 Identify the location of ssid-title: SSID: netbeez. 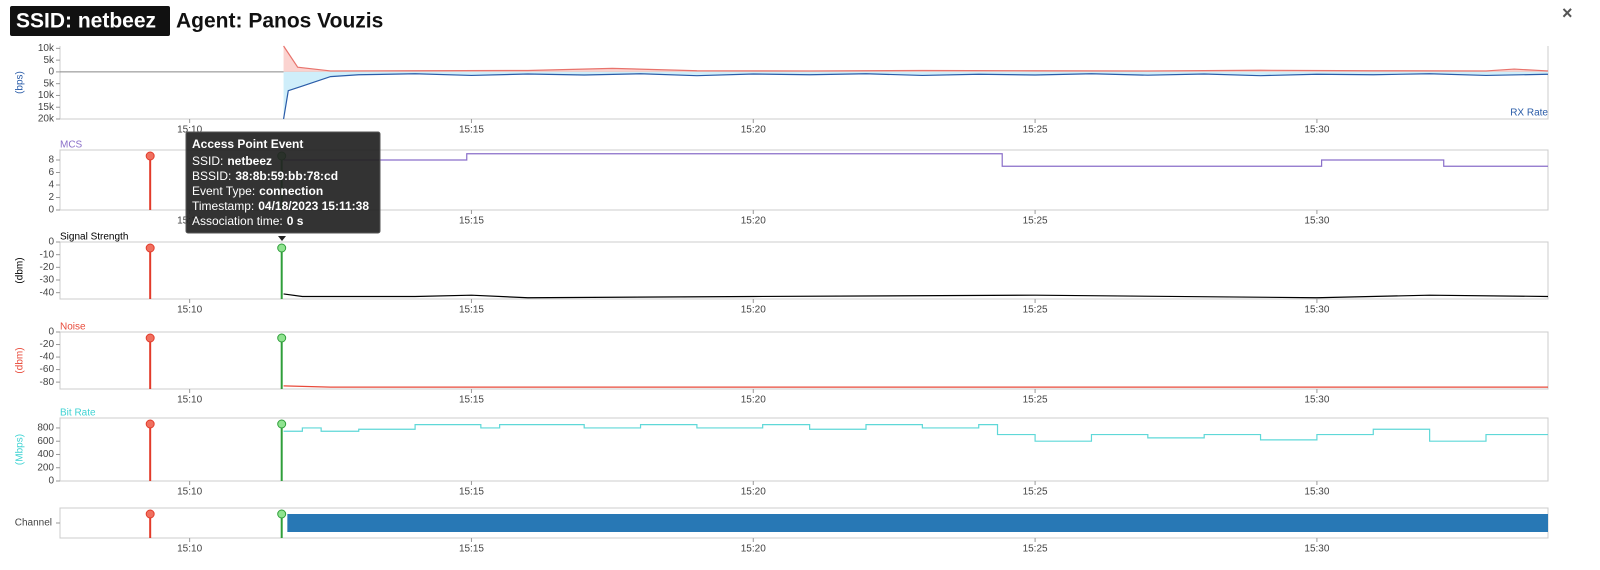
(86, 21).